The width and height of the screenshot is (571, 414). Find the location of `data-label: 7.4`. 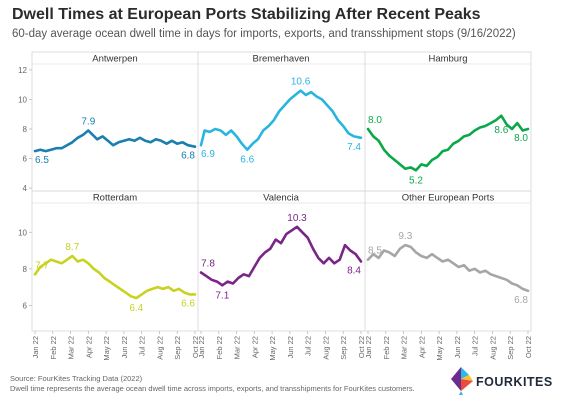

data-label: 7.4 is located at coordinates (354, 147).